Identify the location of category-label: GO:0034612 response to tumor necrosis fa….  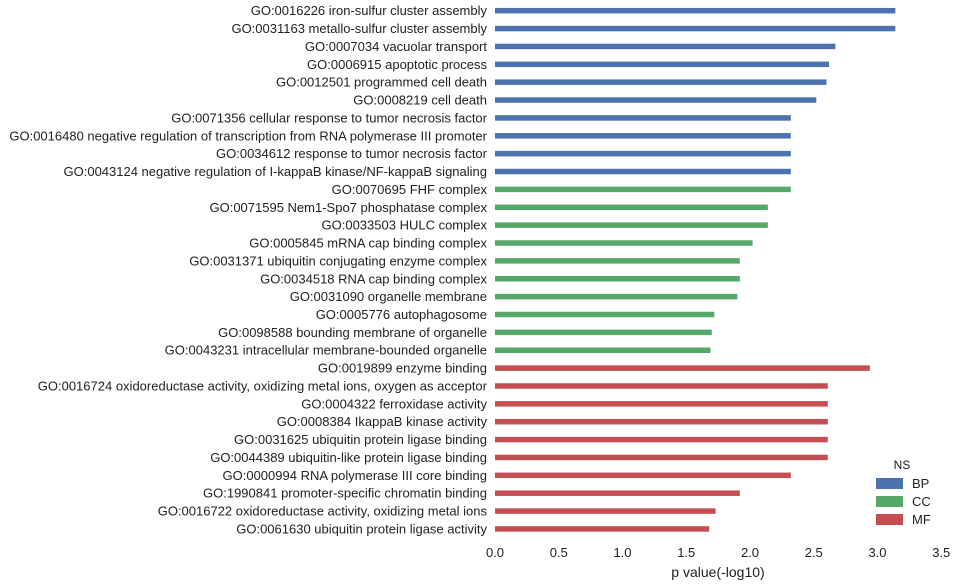
(352, 153).